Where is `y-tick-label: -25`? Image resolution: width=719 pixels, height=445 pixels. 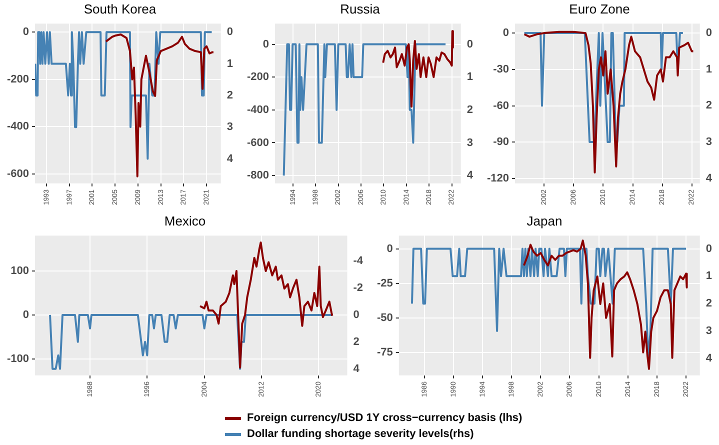 y-tick-label: -25 is located at coordinates (384, 283).